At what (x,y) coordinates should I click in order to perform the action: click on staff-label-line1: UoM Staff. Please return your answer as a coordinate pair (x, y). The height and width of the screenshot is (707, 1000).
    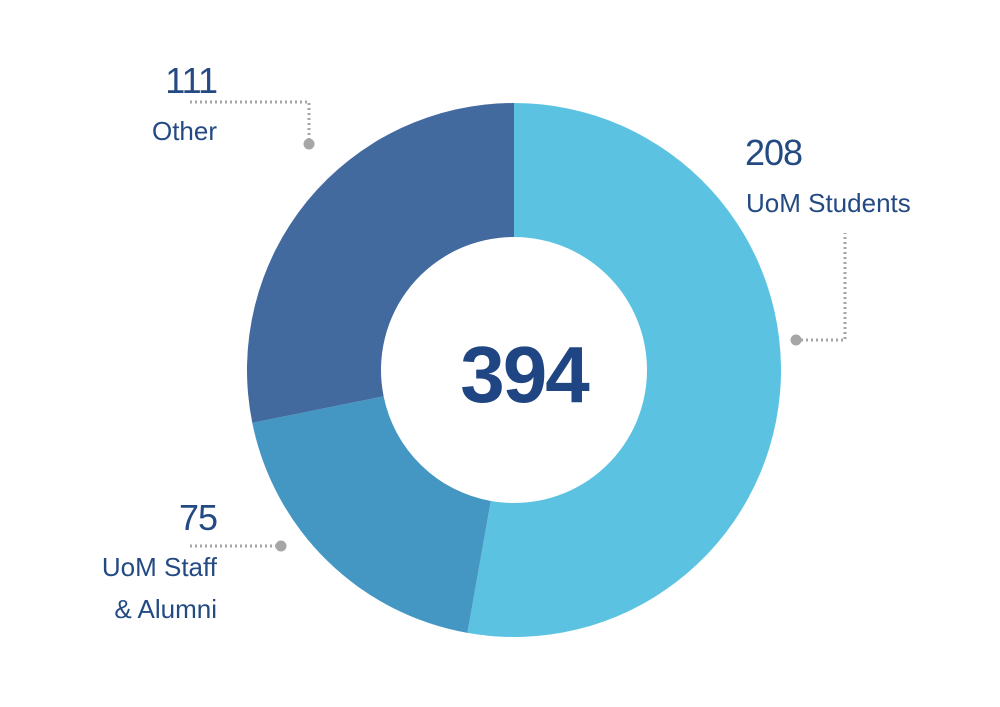
    Looking at the image, I should click on (159, 567).